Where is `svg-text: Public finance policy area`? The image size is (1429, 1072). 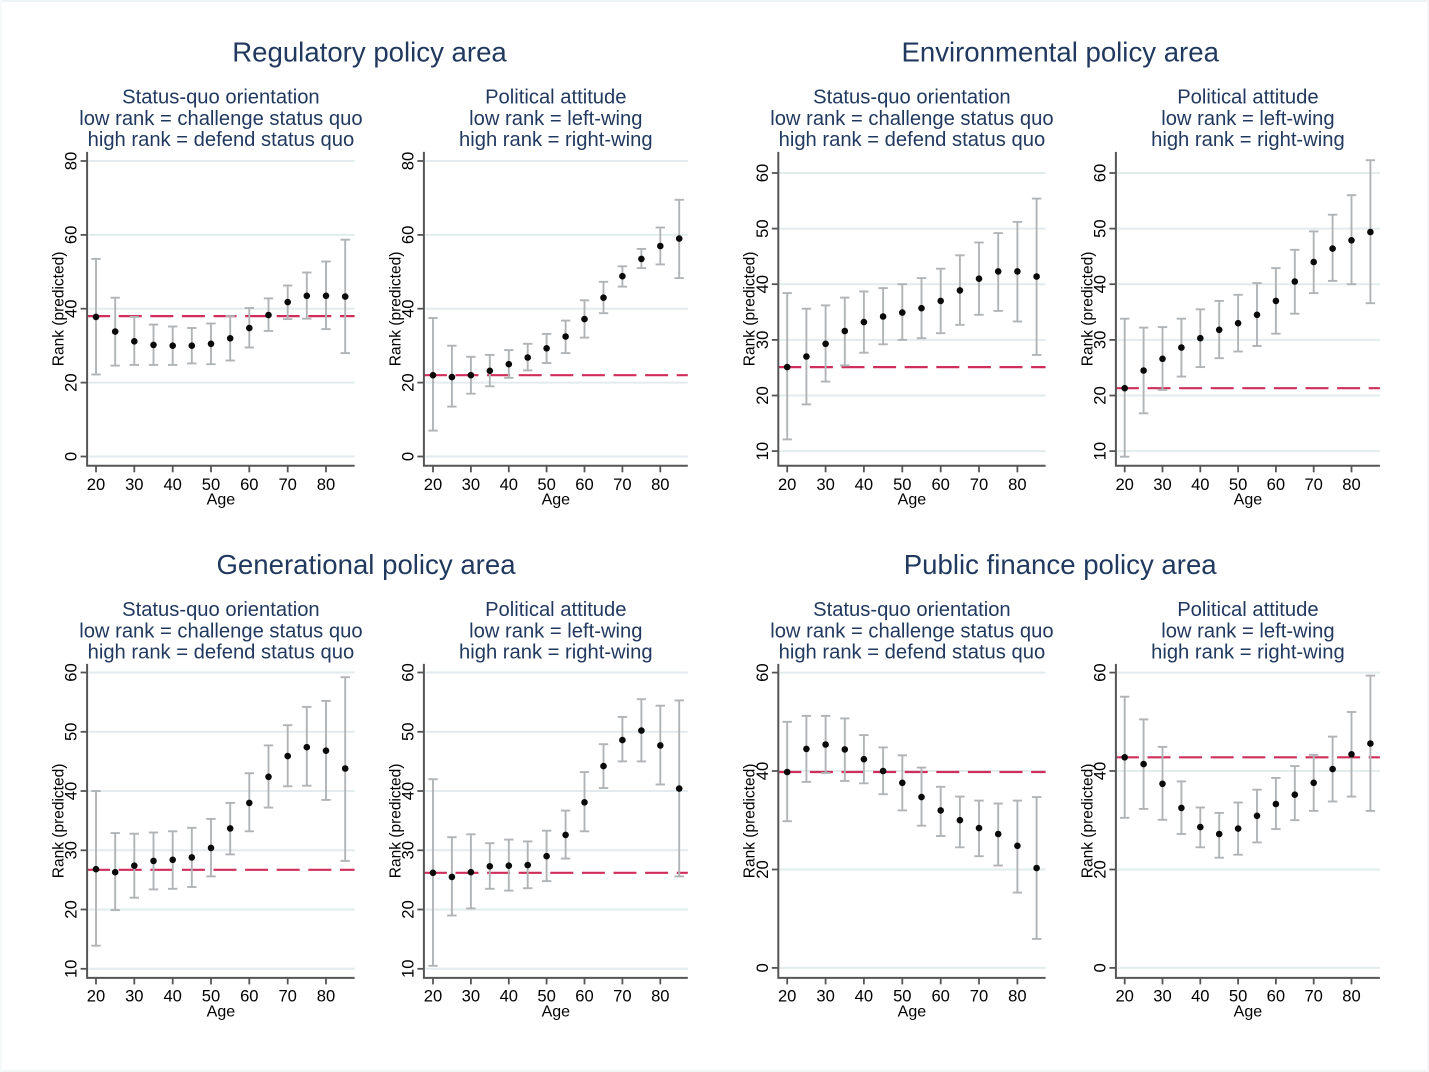 svg-text: Public finance policy area is located at coordinates (1061, 564).